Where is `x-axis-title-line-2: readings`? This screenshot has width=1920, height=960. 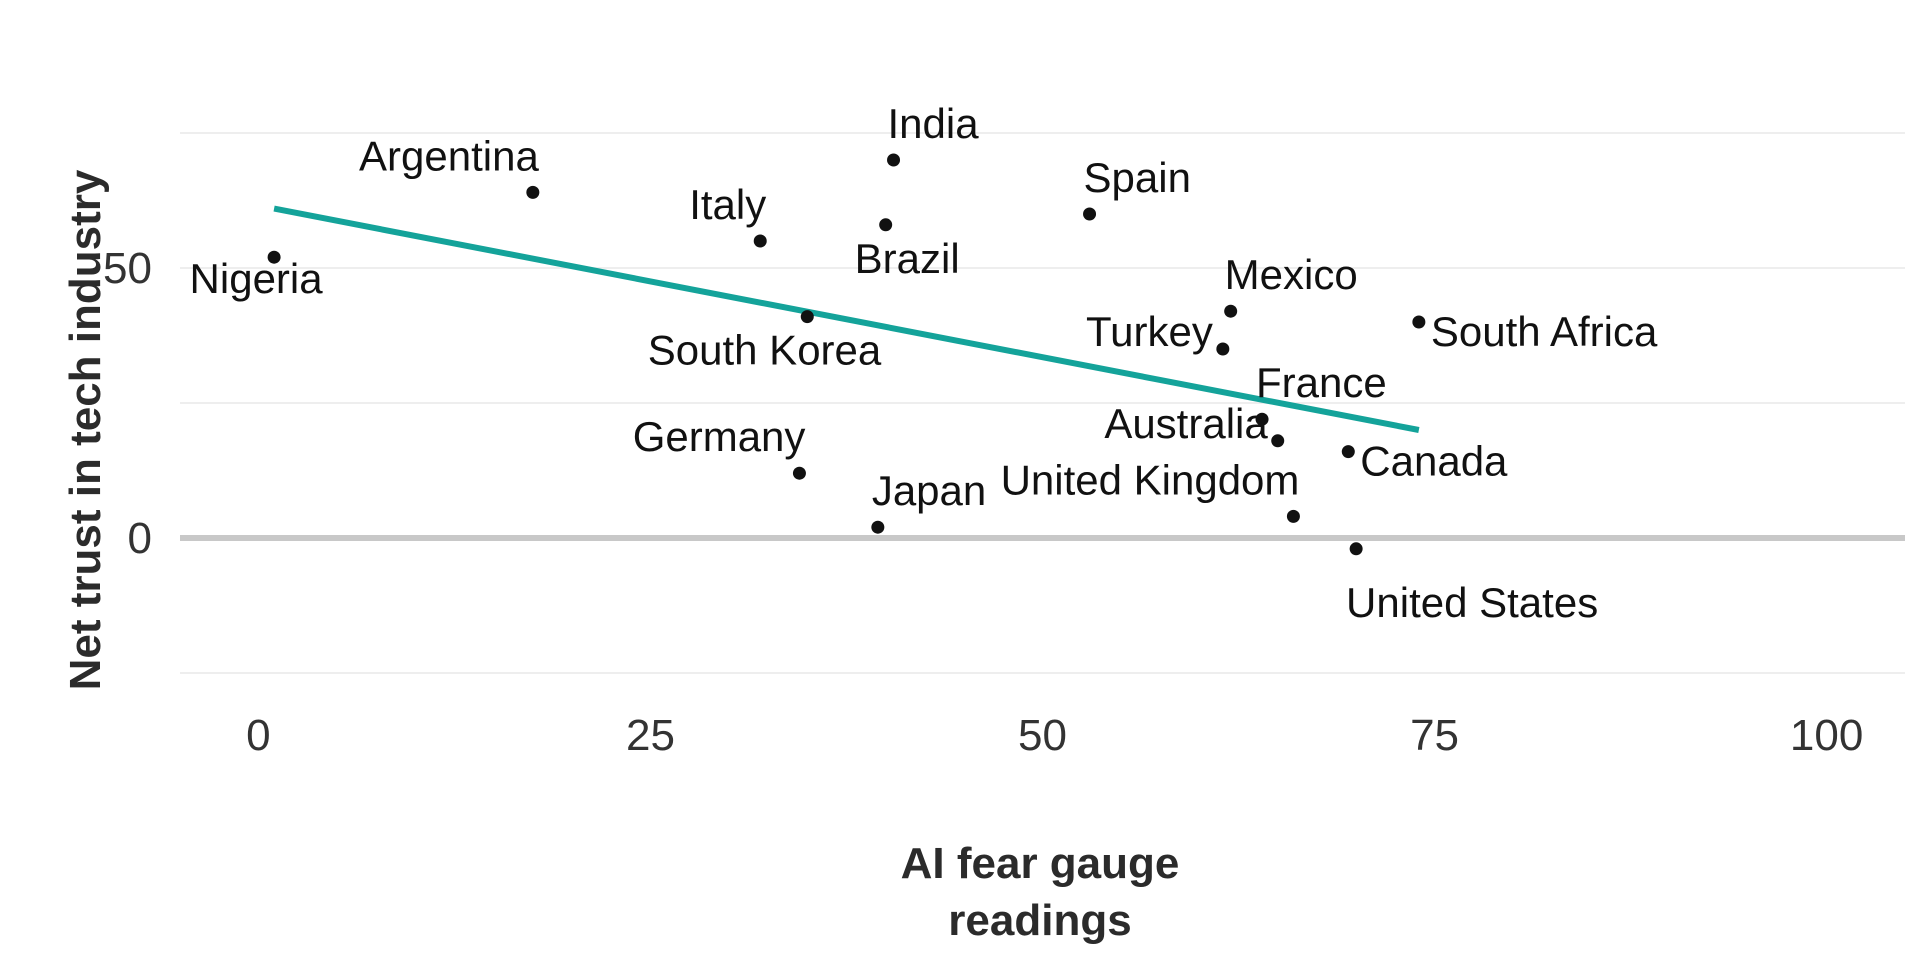 x-axis-title-line-2: readings is located at coordinates (1039, 920).